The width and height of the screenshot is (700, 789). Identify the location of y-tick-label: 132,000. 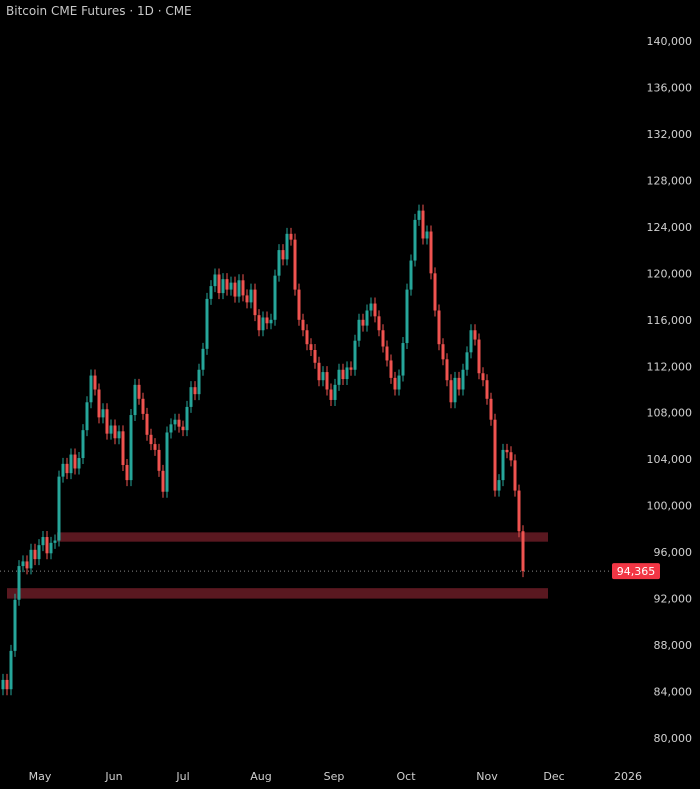
(670, 134).